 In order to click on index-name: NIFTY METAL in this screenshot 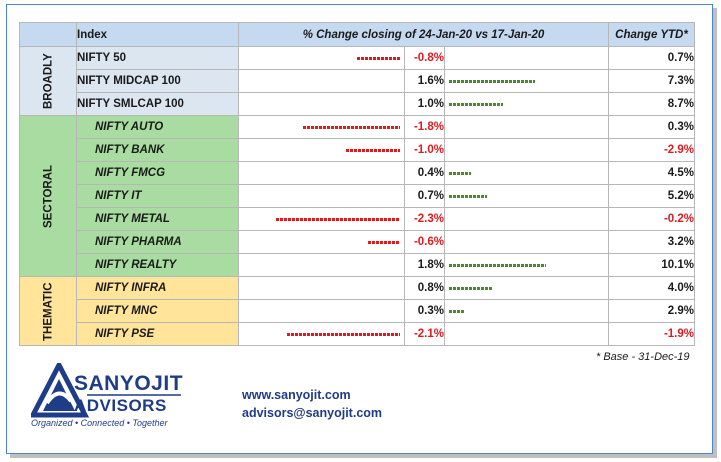, I will do `click(157, 219)`.